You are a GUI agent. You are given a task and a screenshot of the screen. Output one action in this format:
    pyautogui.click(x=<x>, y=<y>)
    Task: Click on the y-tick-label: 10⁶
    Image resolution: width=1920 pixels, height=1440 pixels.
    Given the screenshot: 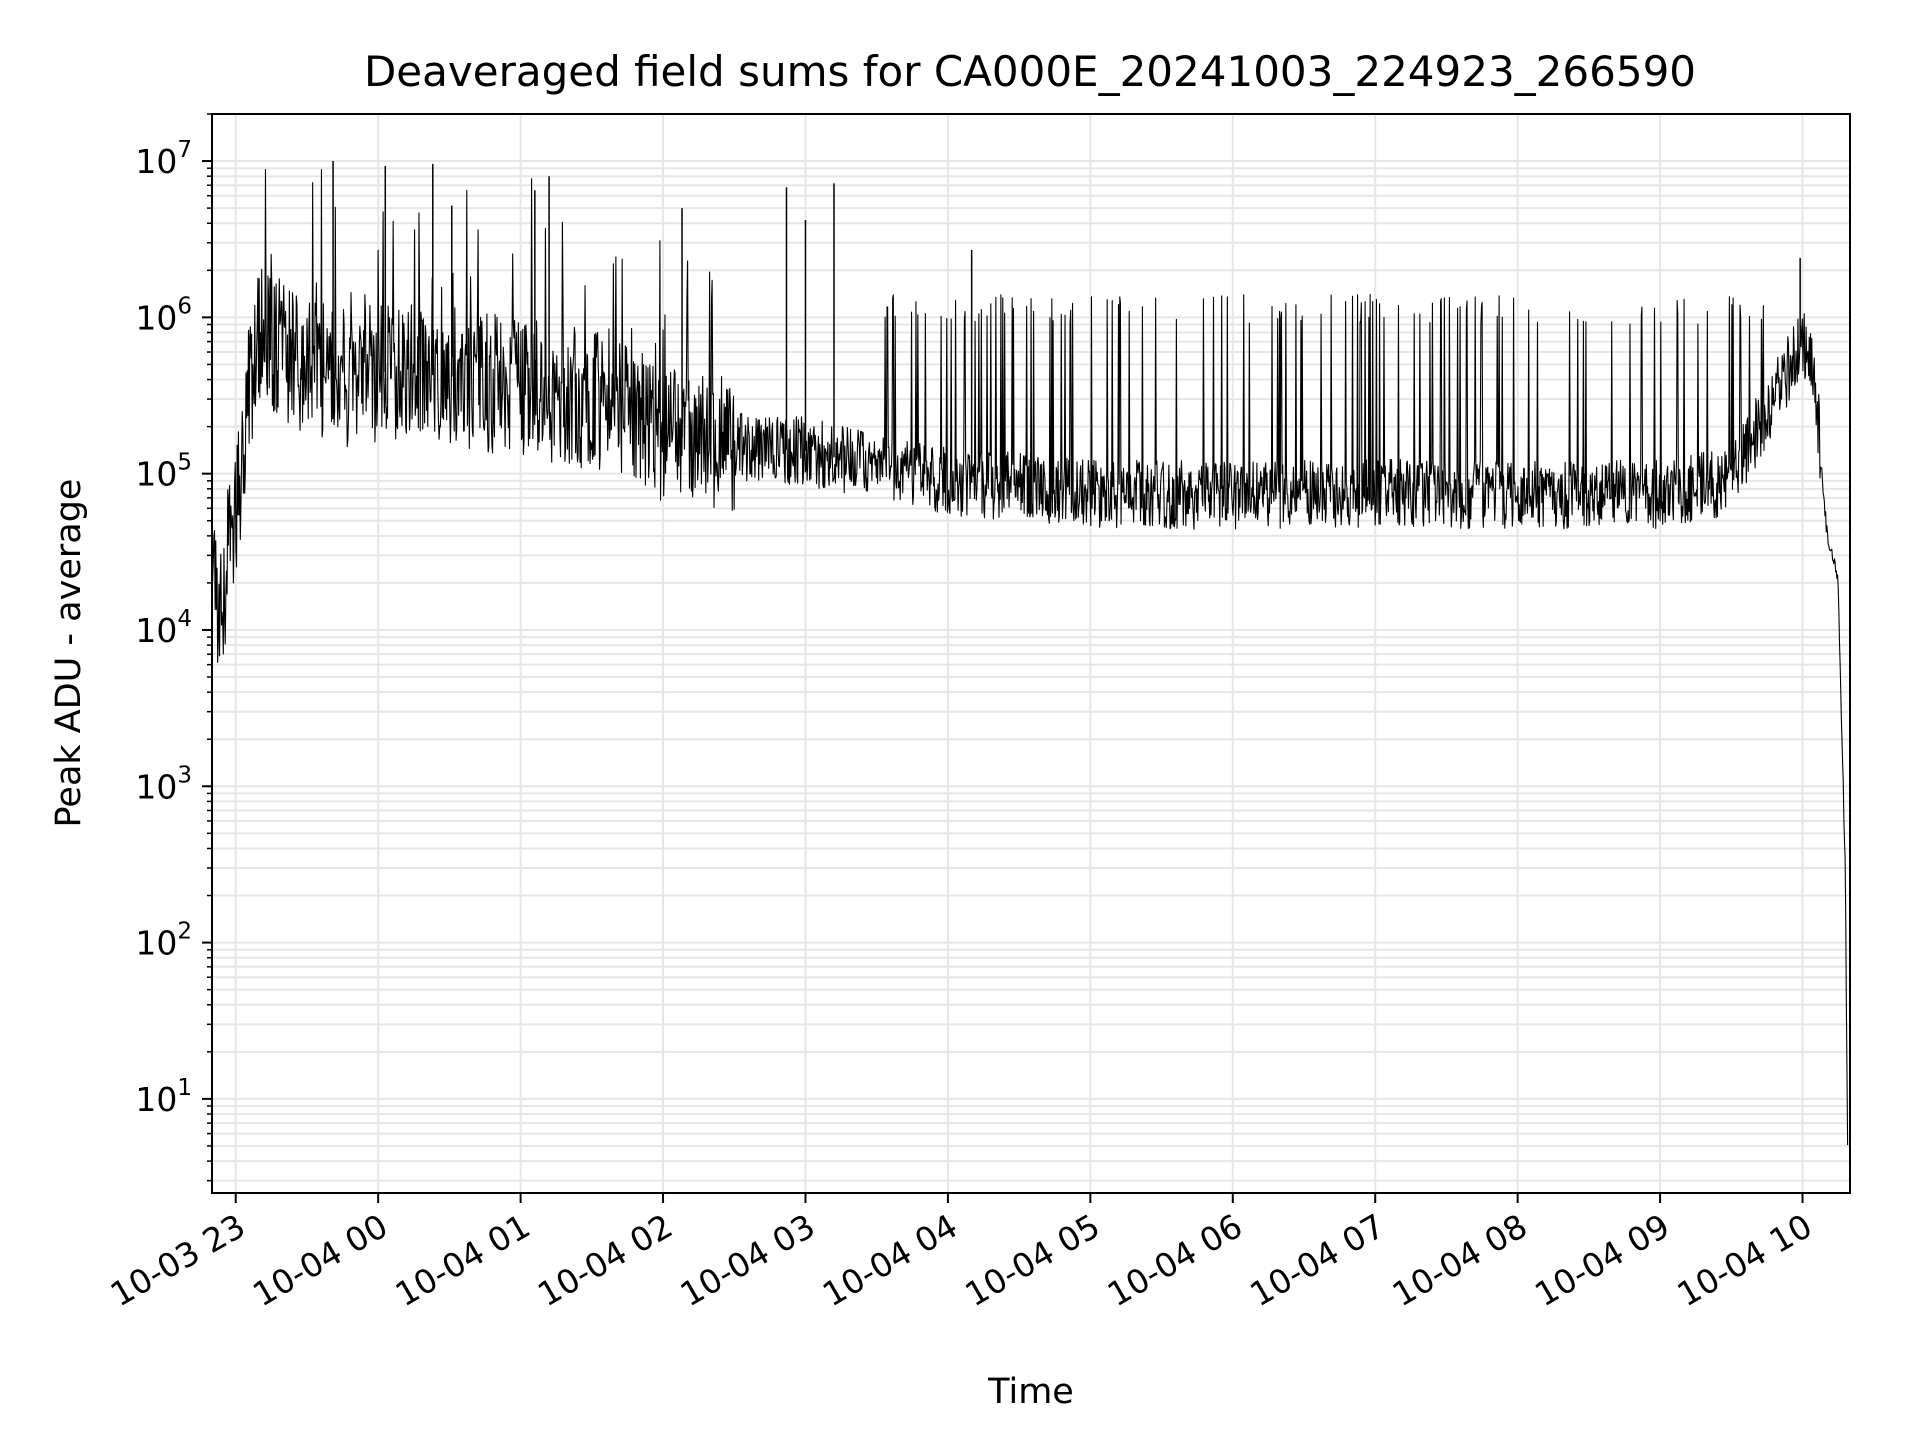 What is the action you would take?
    pyautogui.click(x=163, y=315)
    